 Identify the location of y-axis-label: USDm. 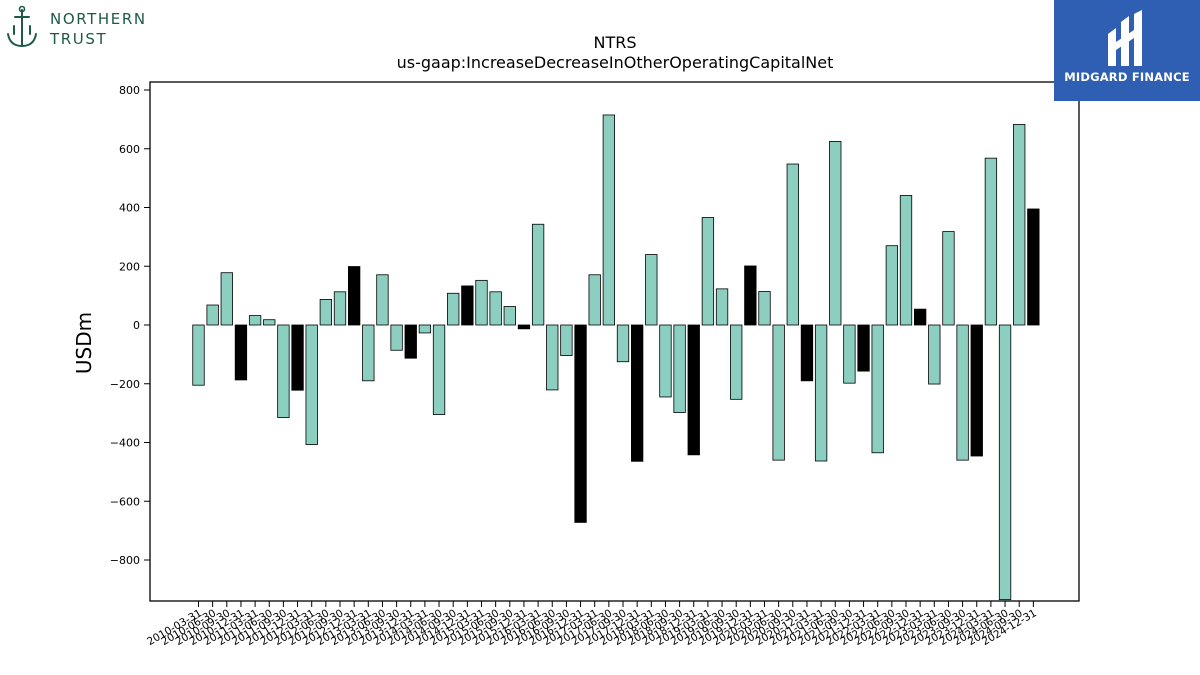
(84, 343).